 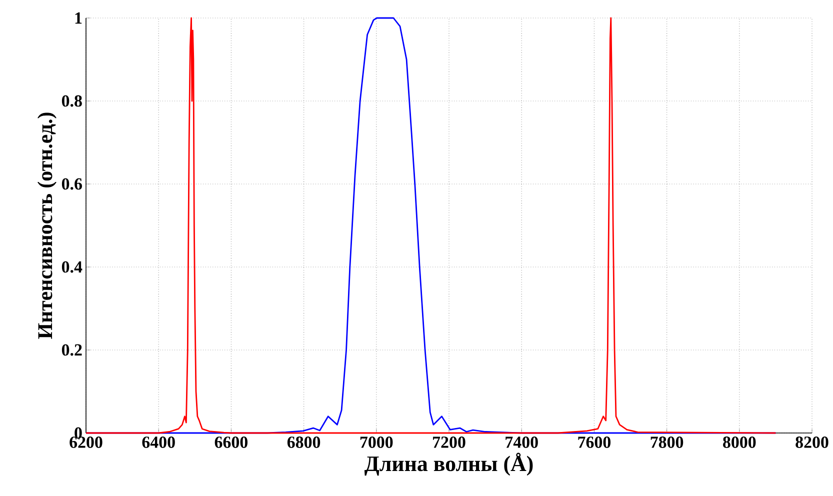 What do you see at coordinates (812, 442) in the screenshot?
I see `x-tick-label: 8200` at bounding box center [812, 442].